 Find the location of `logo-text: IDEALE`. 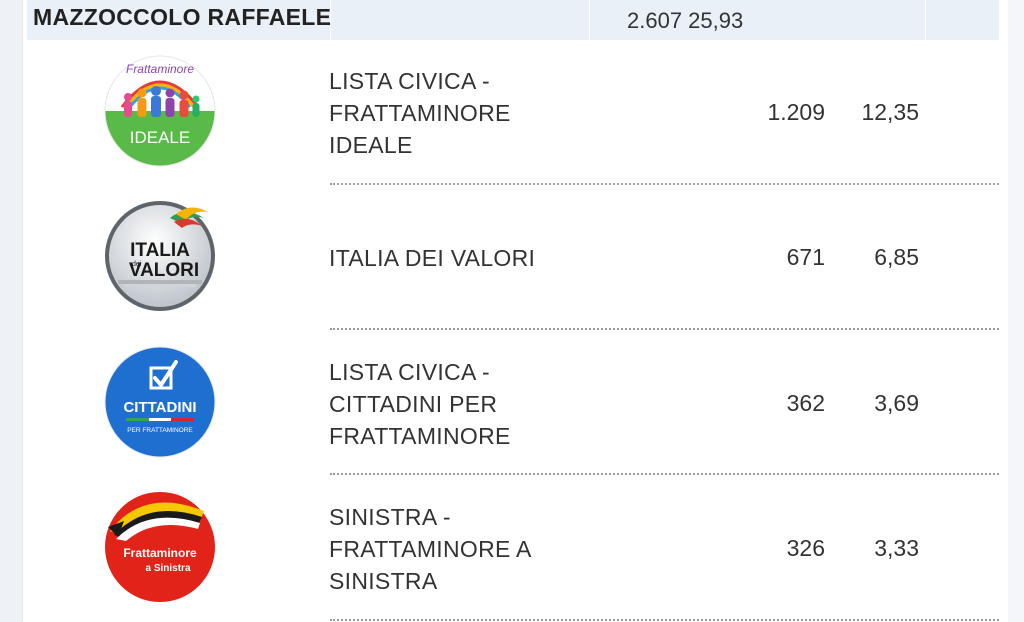

logo-text: IDEALE is located at coordinates (160, 137).